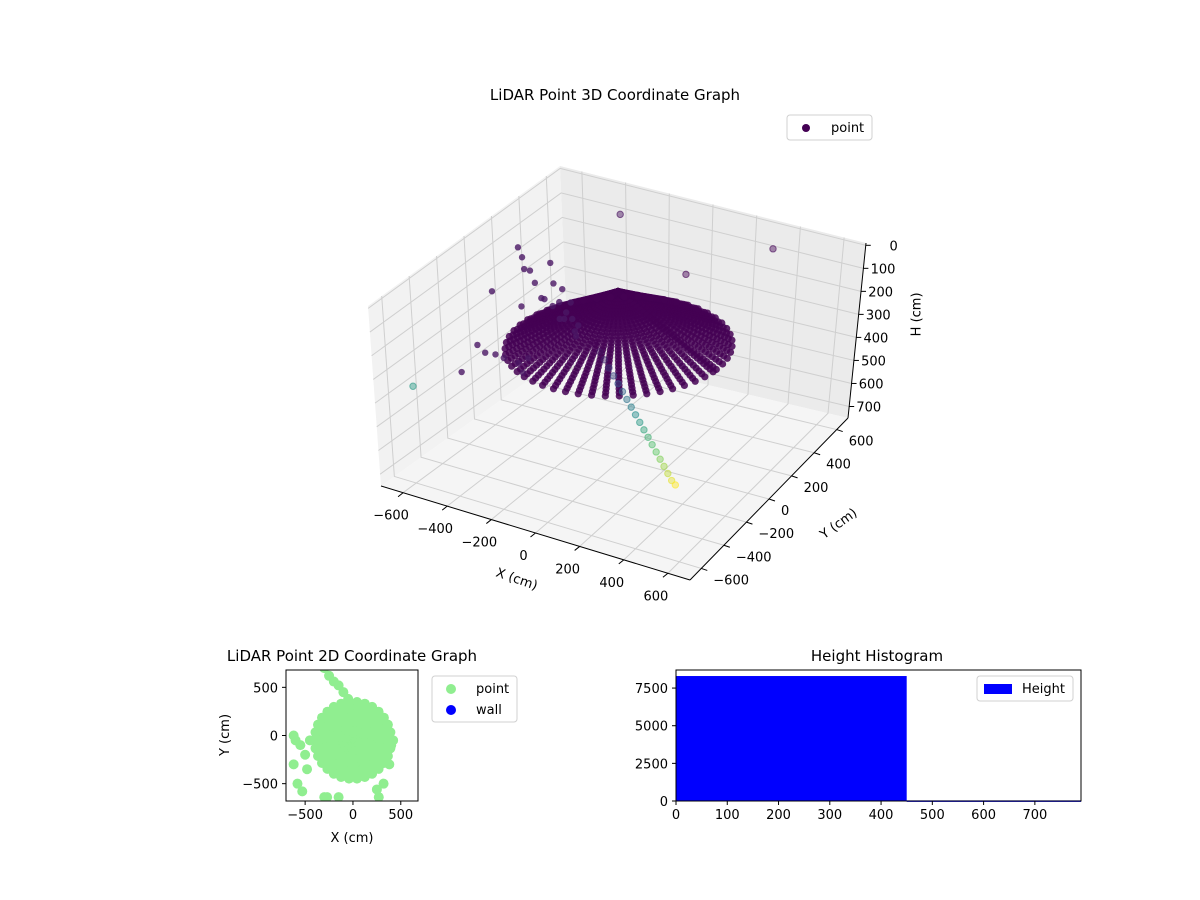 The image size is (1200, 900). I want to click on y-tick-label: 200, so click(816, 488).